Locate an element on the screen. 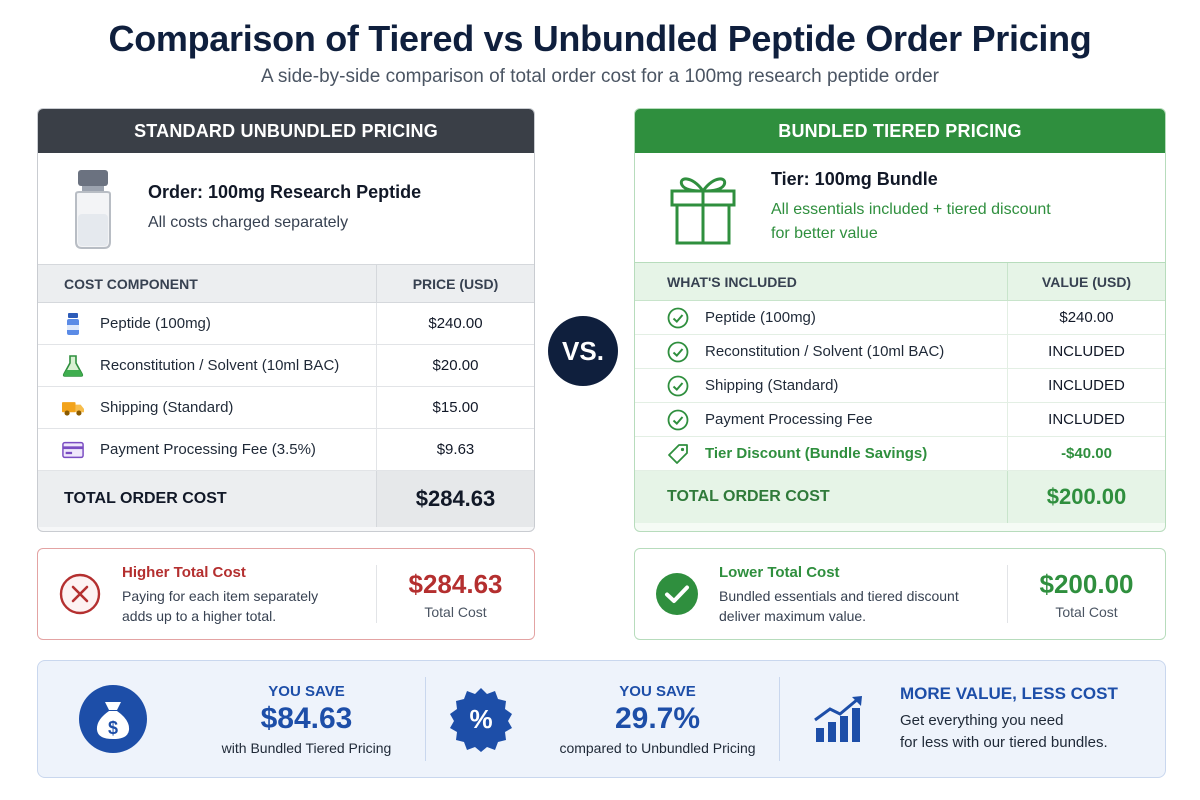  total-value: $200.00 is located at coordinates (1086, 497).